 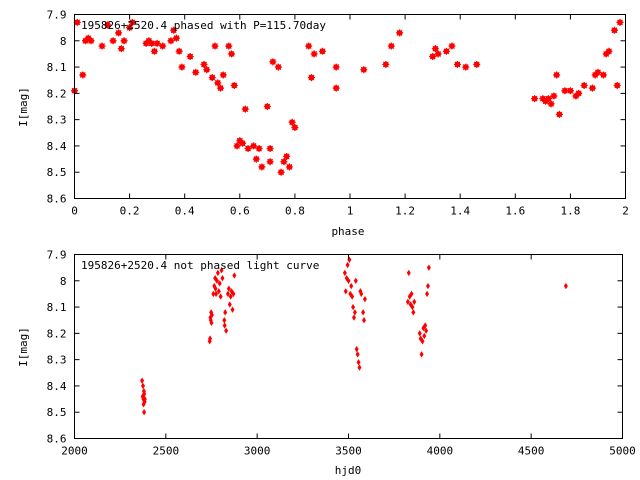 I want to click on x-tick-label: 3000, so click(x=257, y=451).